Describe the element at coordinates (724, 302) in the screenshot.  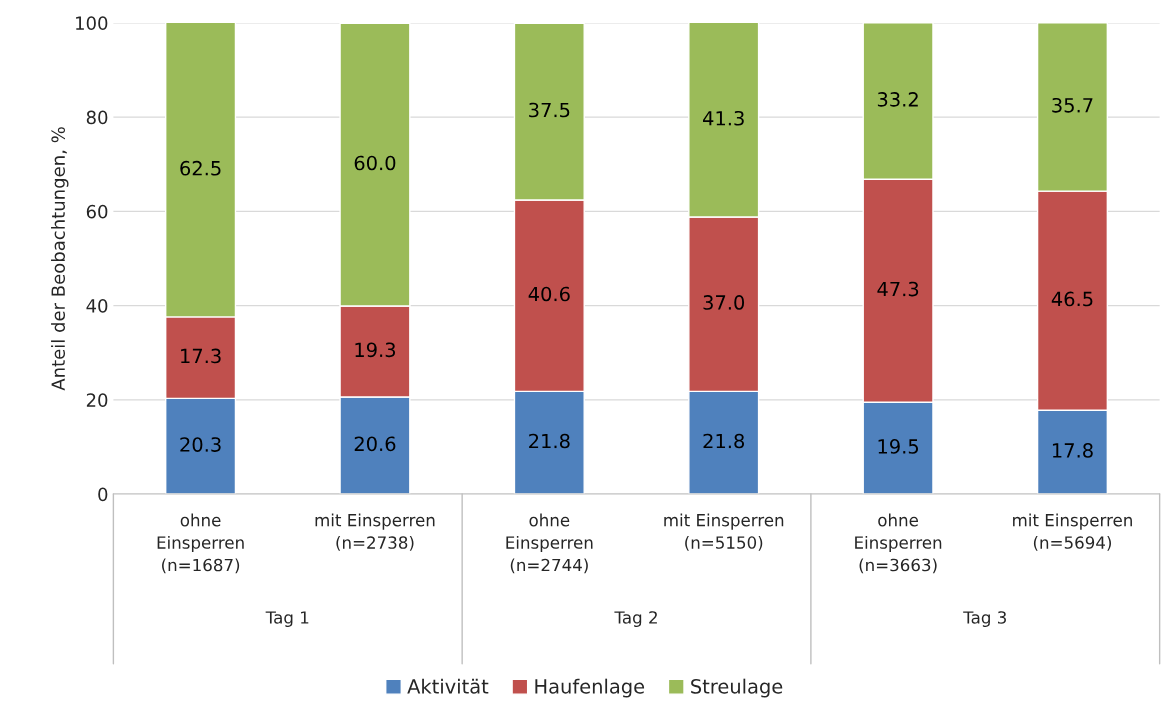
I see `data-label: 37.0` at that location.